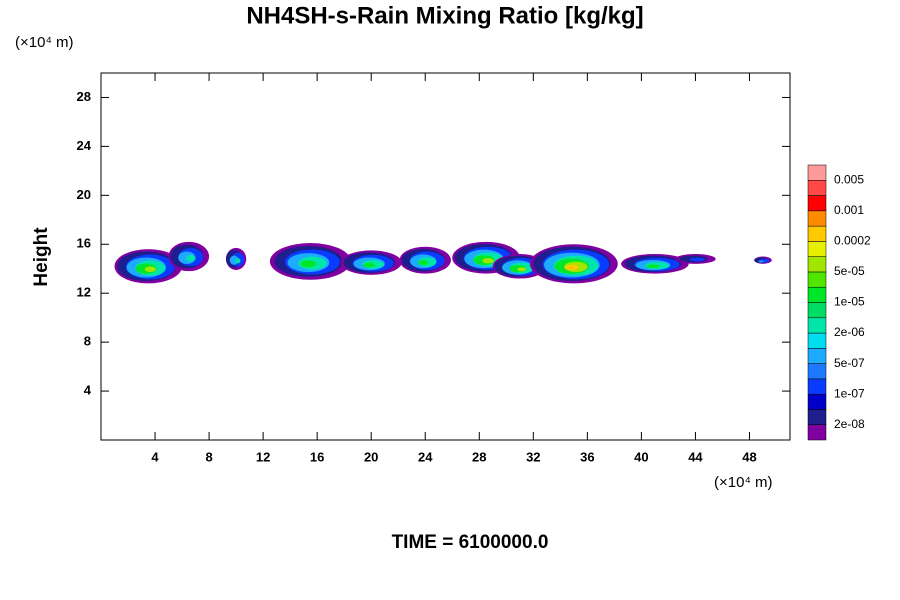  I want to click on y-tick-label: 16, so click(84, 243).